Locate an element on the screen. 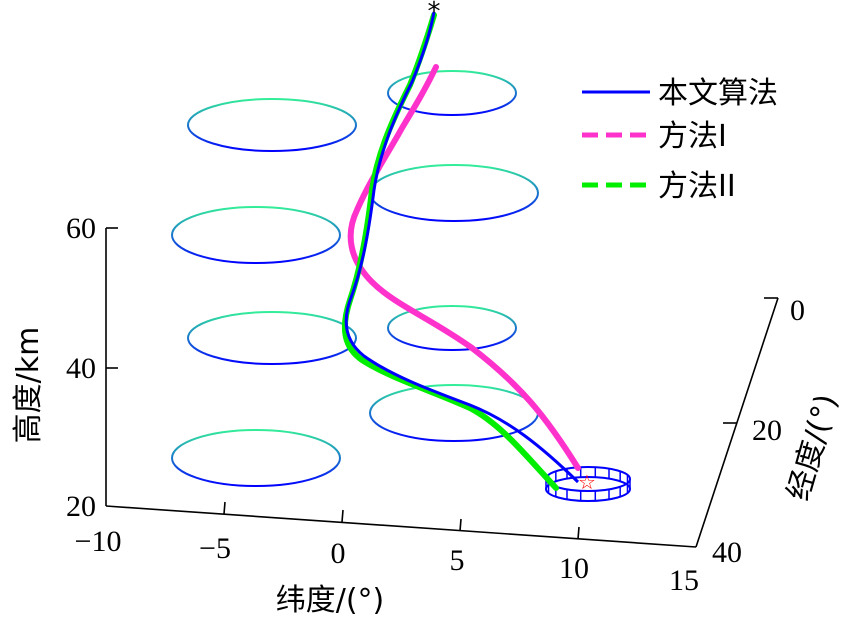 The width and height of the screenshot is (865, 625). legend-item-proposed: 本文算法 is located at coordinates (680, 93).